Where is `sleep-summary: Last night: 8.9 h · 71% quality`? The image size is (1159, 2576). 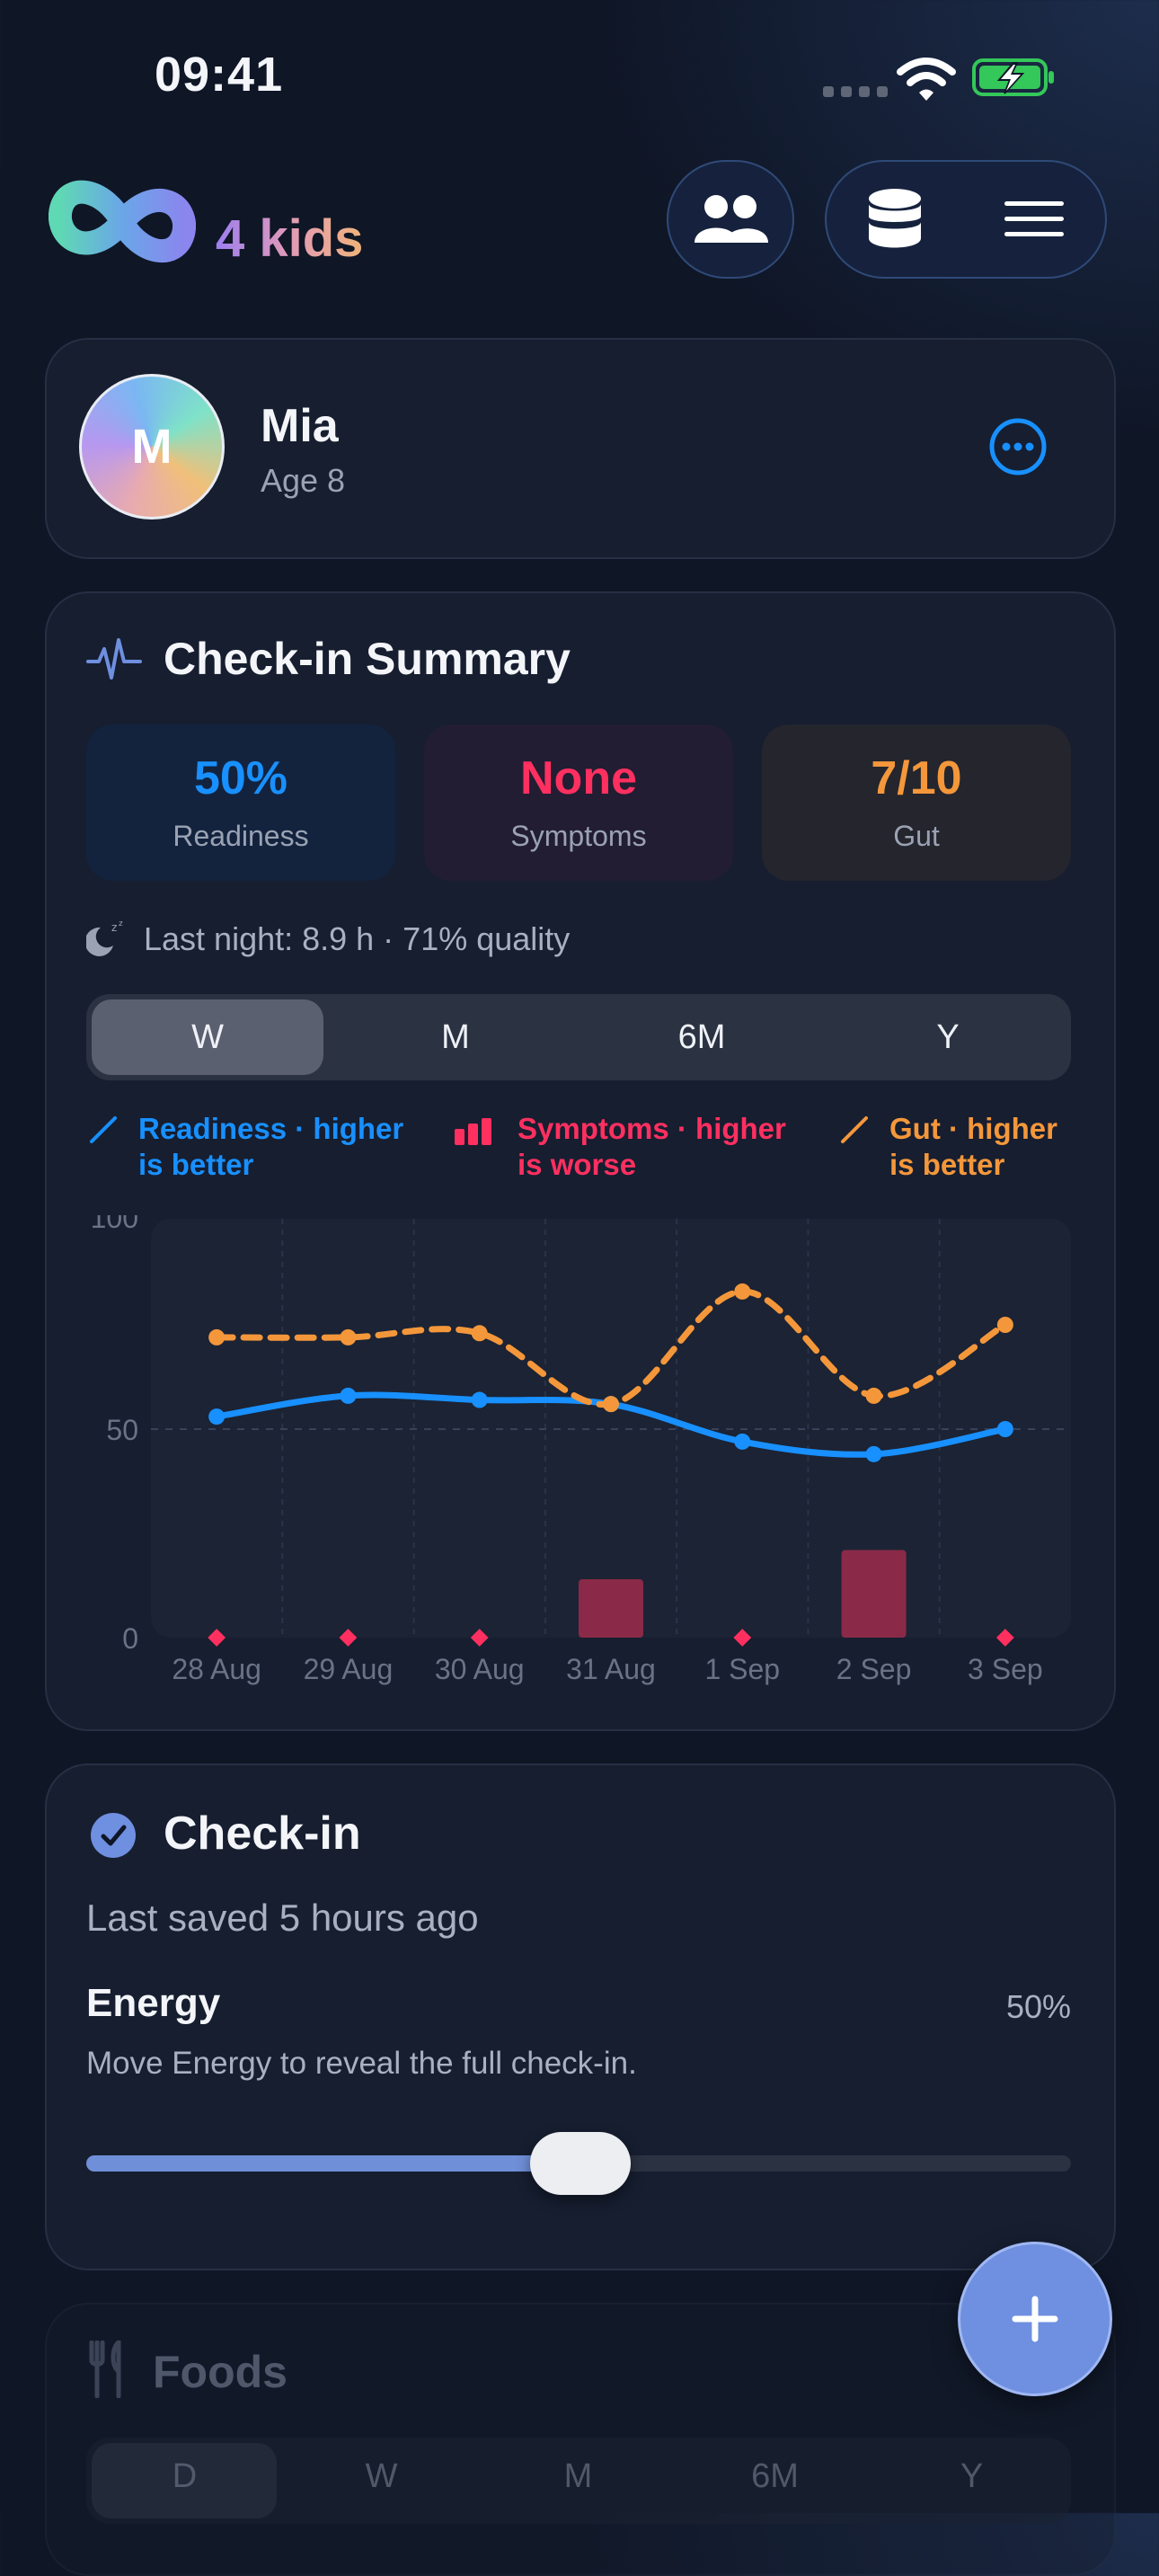 sleep-summary: Last night: 8.9 h · 71% quality is located at coordinates (357, 938).